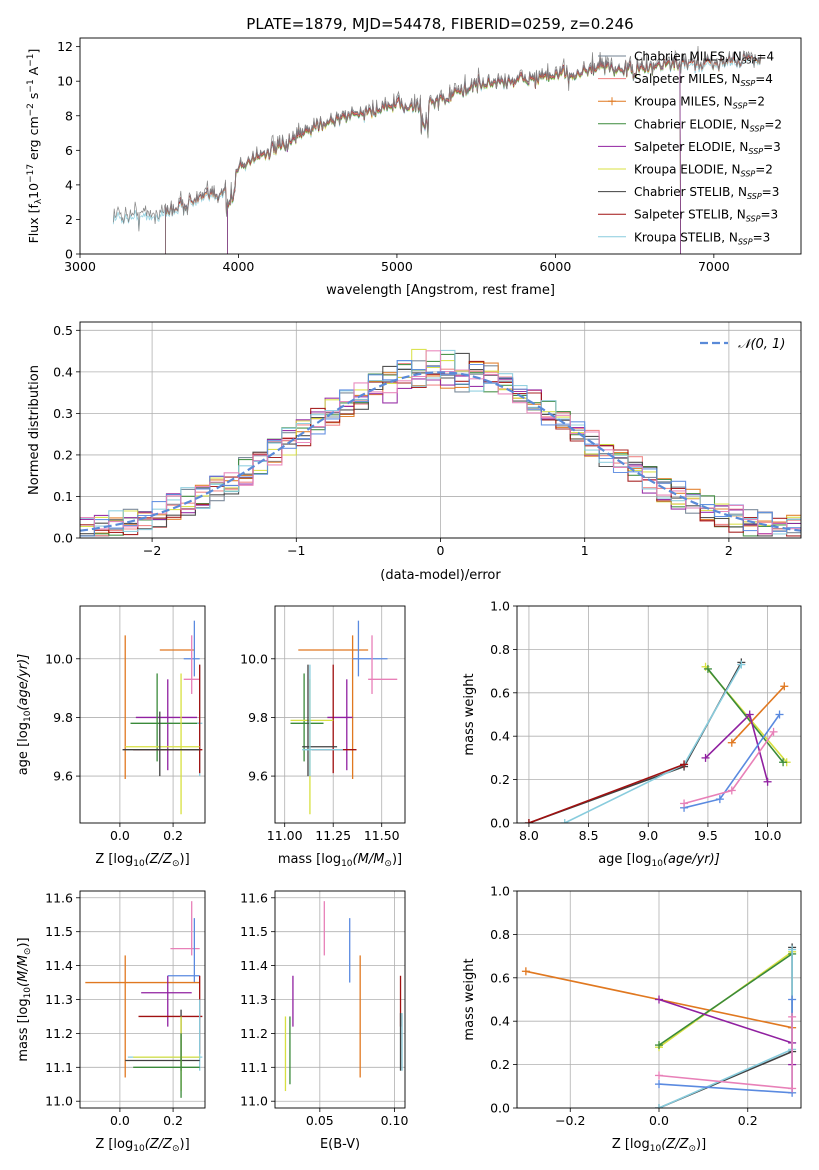 The image size is (819, 1170). Describe the element at coordinates (768, 835) in the screenshot. I see `x-tick-label: 10.0` at that location.